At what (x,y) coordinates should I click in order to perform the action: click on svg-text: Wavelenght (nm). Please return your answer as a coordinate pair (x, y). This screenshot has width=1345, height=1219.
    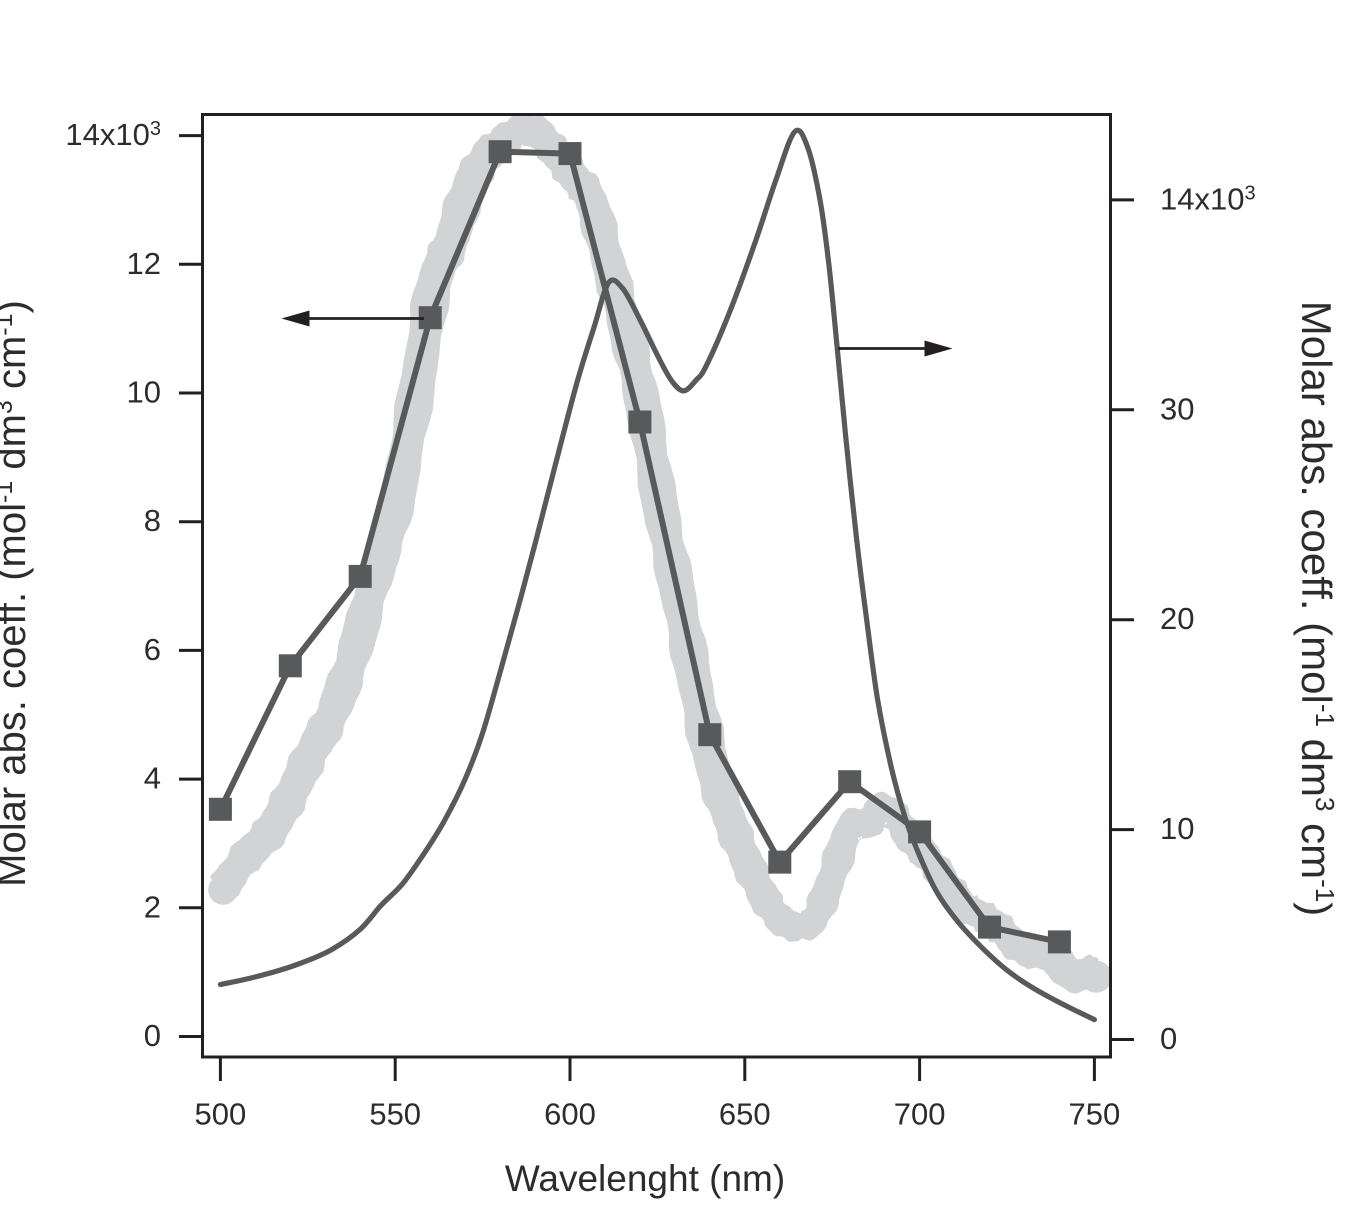
    Looking at the image, I should click on (645, 1178).